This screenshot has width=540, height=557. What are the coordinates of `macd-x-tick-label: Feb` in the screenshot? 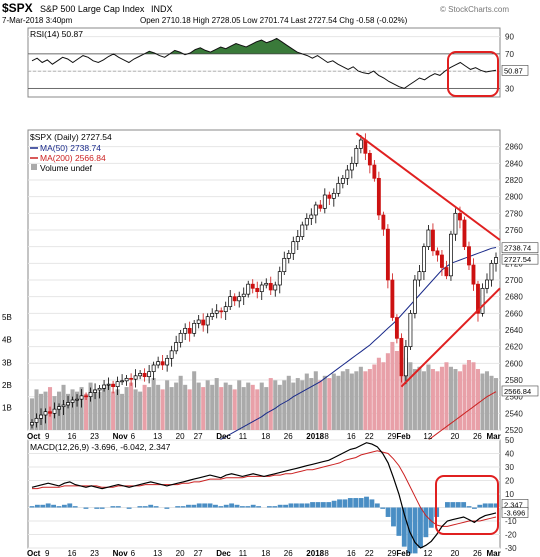 It's located at (403, 553).